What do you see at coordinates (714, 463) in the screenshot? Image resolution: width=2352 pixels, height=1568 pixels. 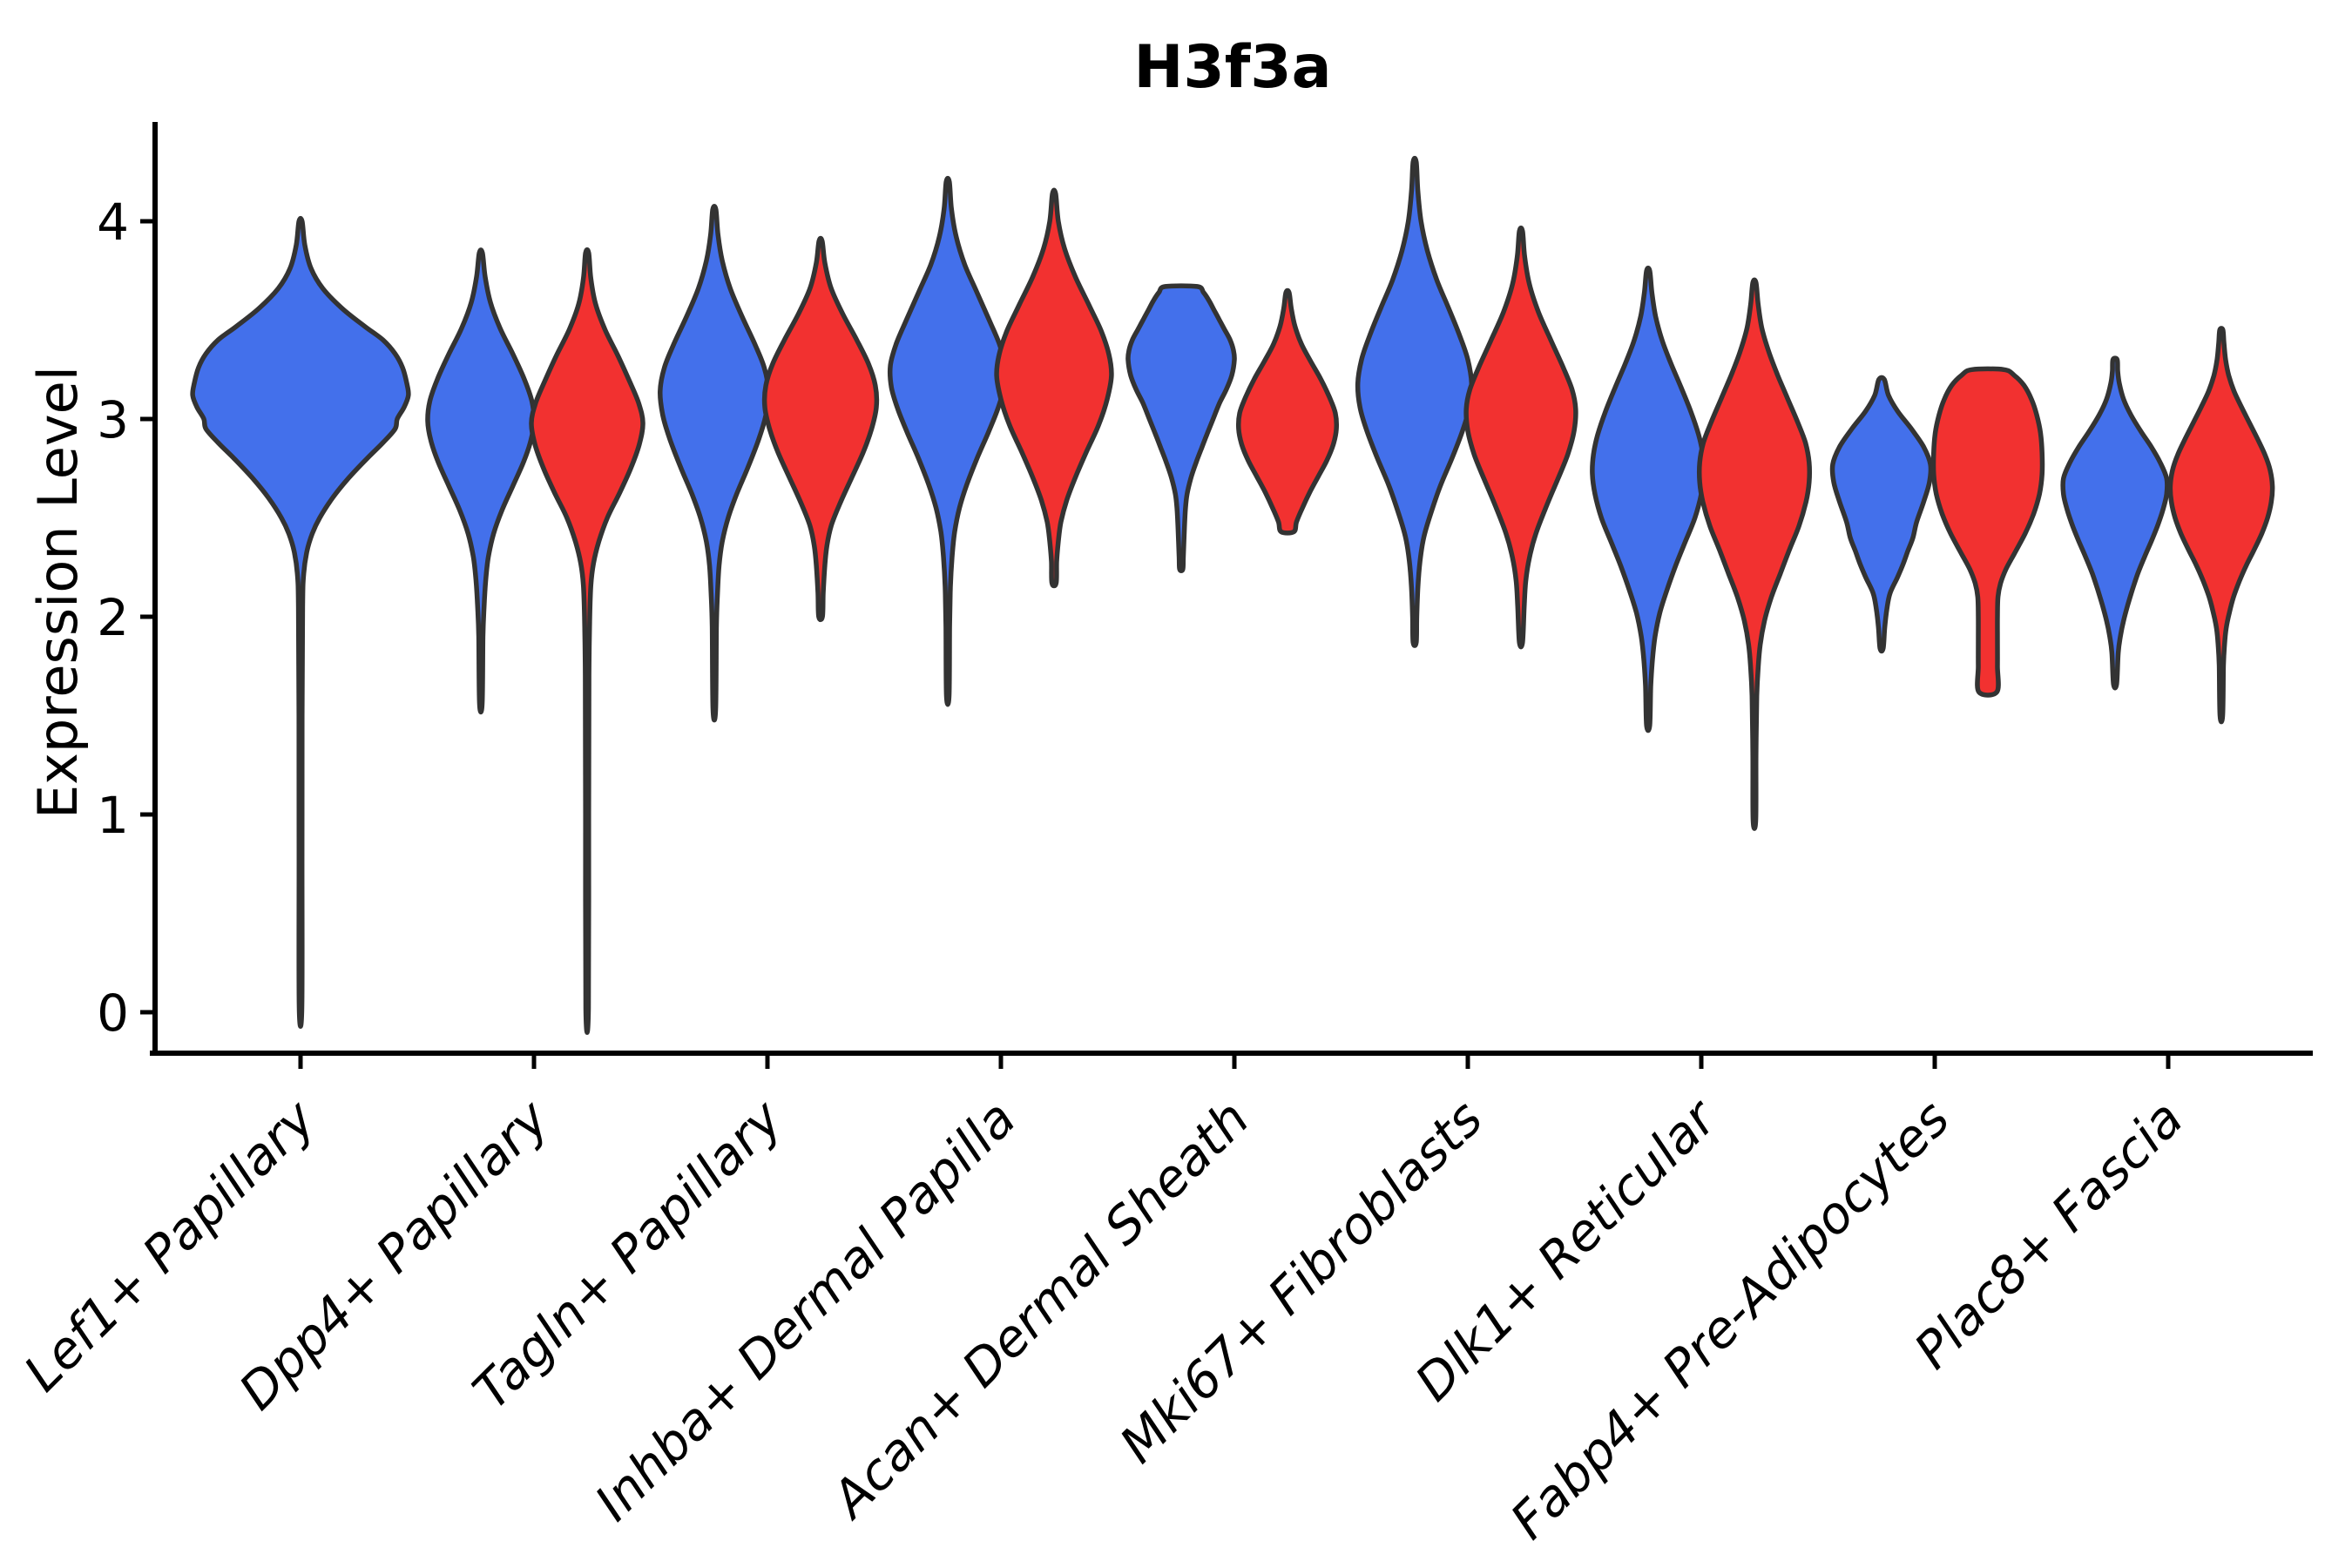 I see `violin-tagln-papillary-blue` at bounding box center [714, 463].